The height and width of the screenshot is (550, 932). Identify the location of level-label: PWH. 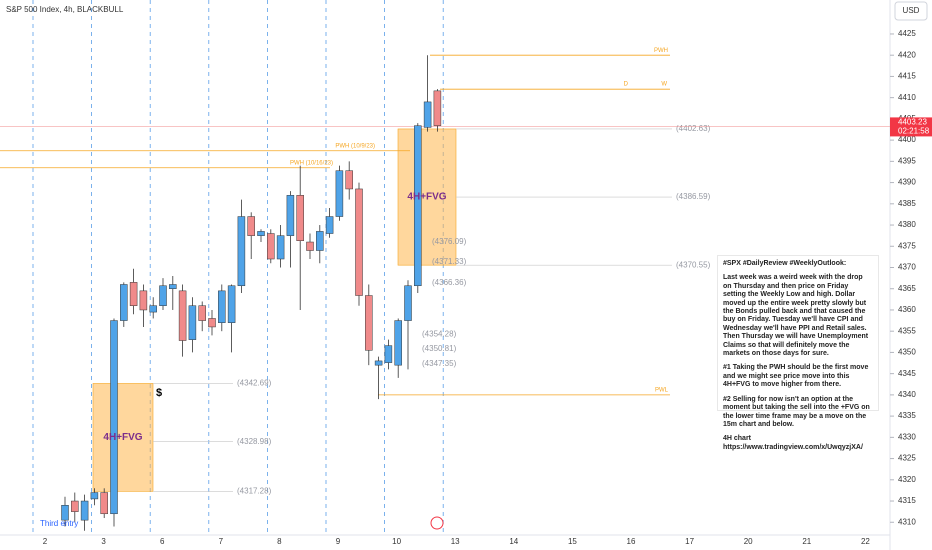
(661, 51).